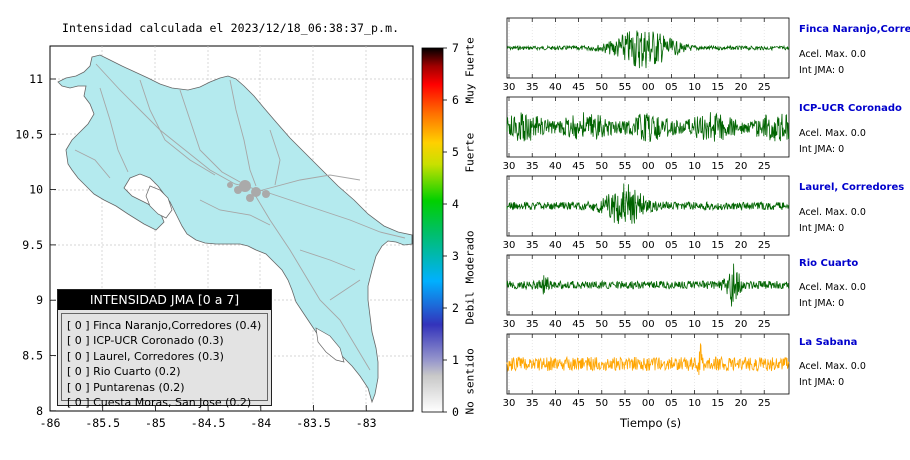 The width and height of the screenshot is (910, 460). What do you see at coordinates (455, 308) in the screenshot?
I see `colorbar-tick-label: 2` at bounding box center [455, 308].